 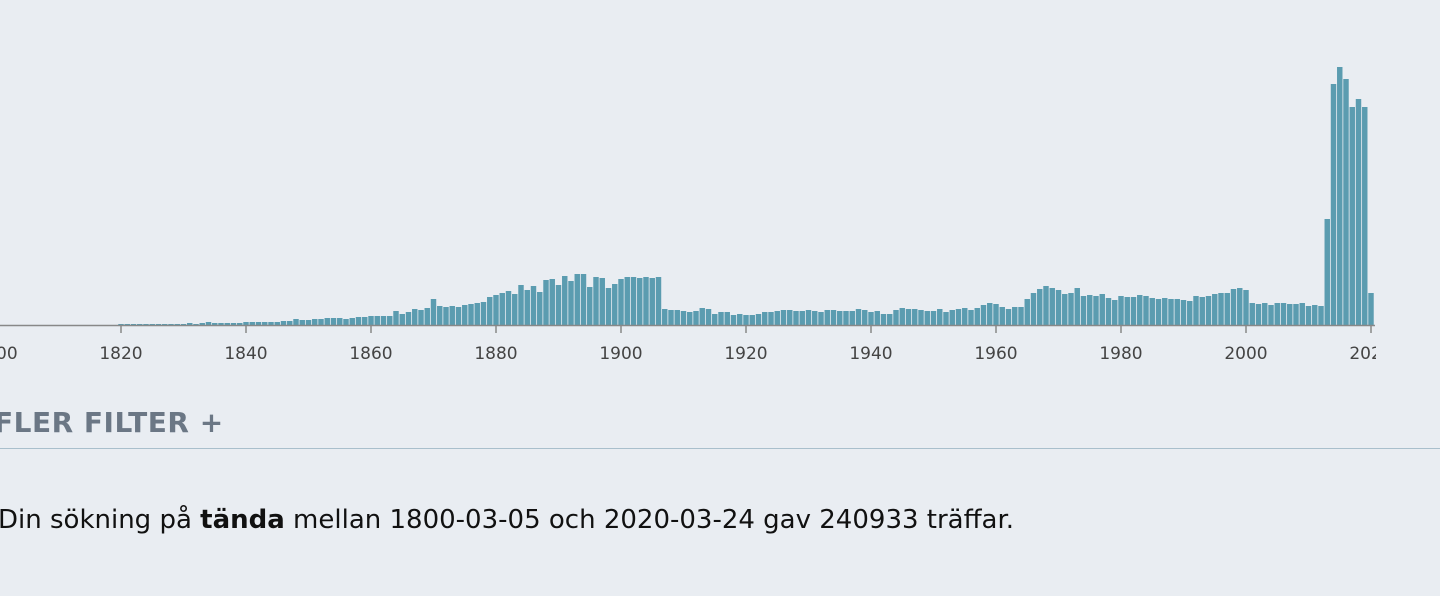 I want to click on divider, so click(x=720, y=448).